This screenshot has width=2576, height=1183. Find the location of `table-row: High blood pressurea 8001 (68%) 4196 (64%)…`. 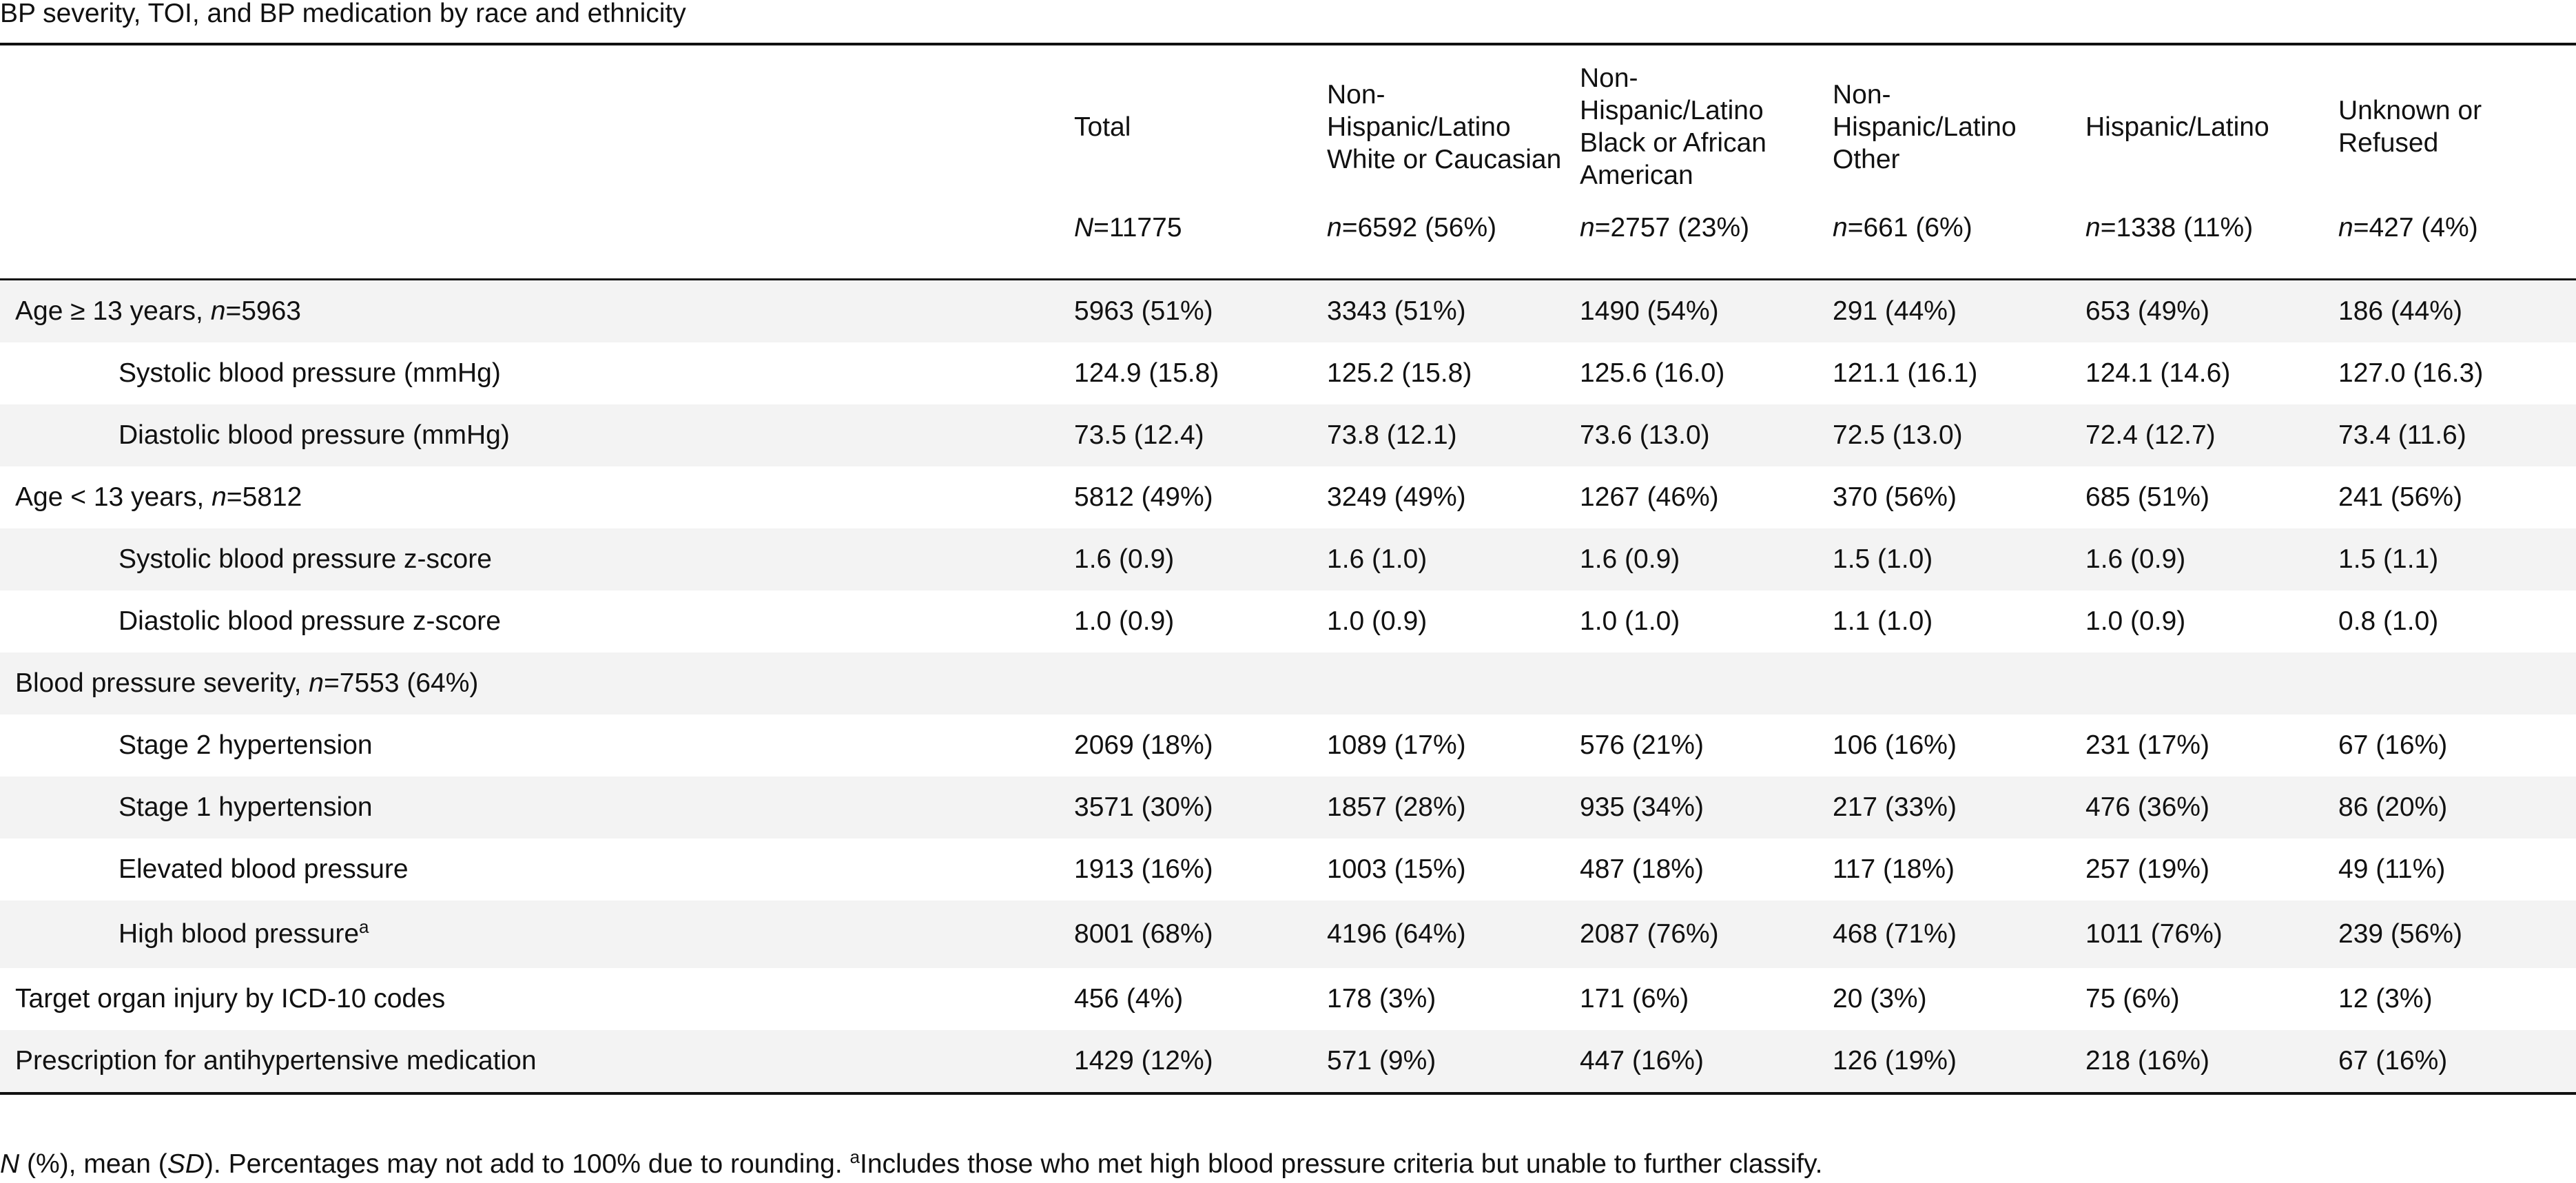

table-row: High blood pressurea 8001 (68%) 4196 (64%)… is located at coordinates (1288, 934).